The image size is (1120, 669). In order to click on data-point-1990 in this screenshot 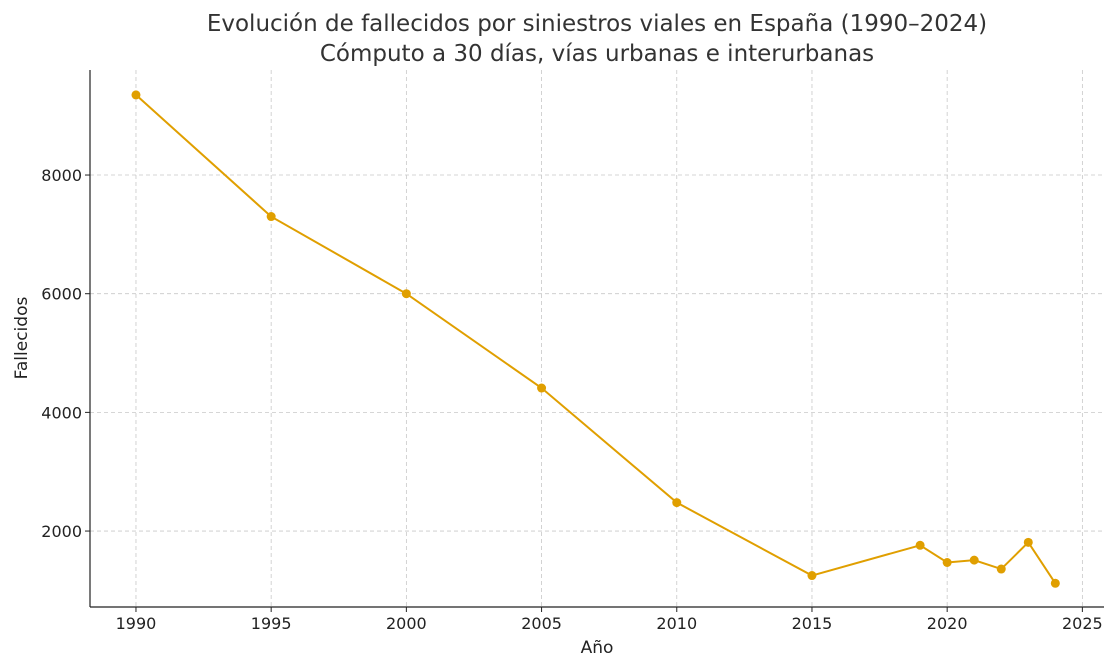, I will do `click(136, 95)`.